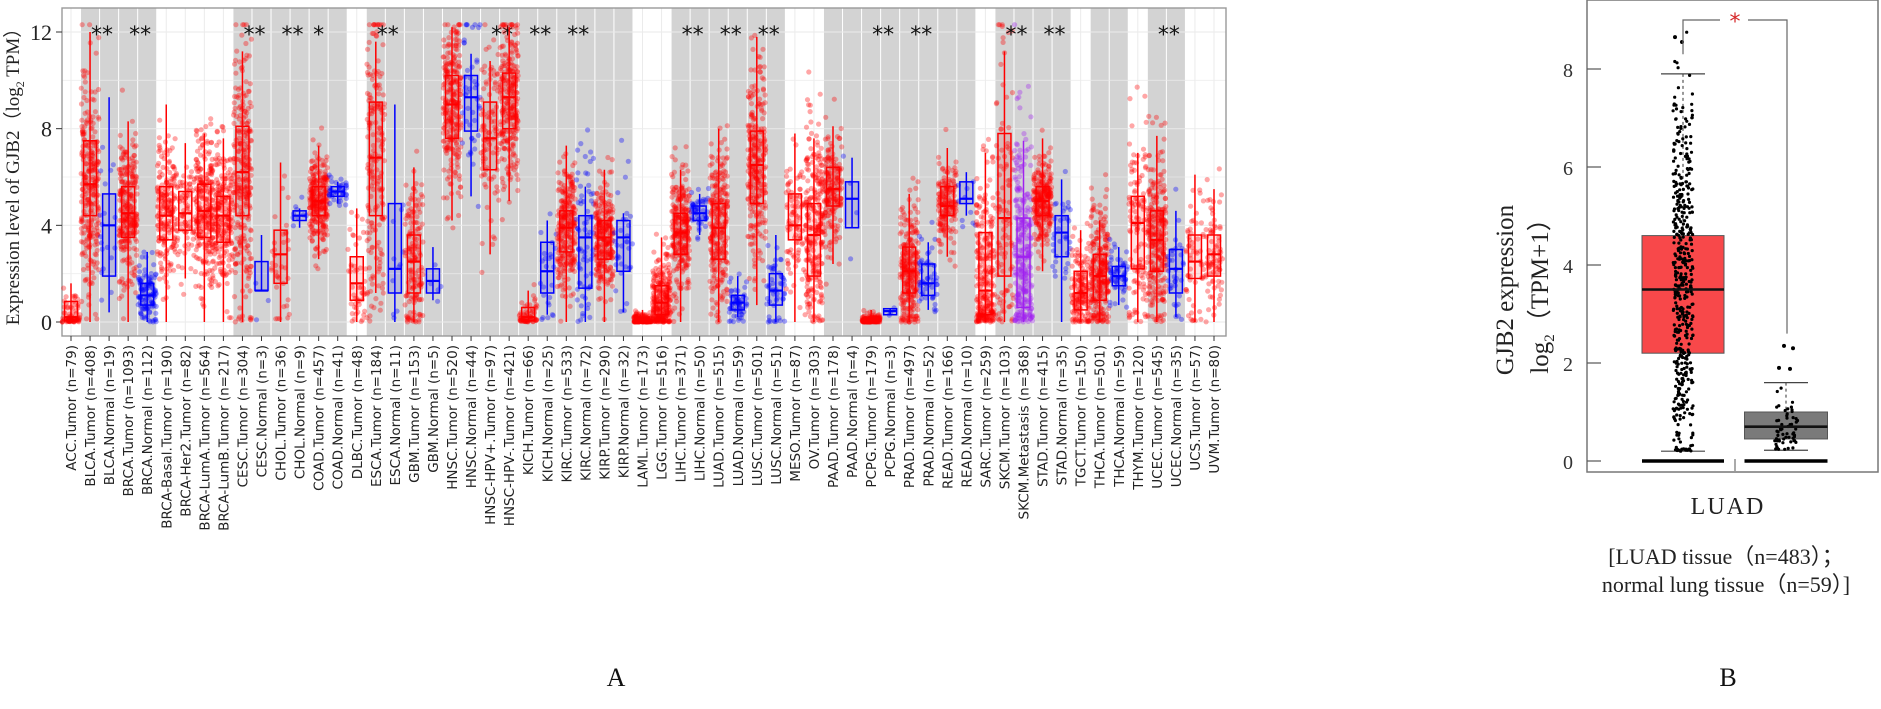 The height and width of the screenshot is (709, 1881). Describe the element at coordinates (46, 322) in the screenshot. I see `y-tick-label: 0` at that location.